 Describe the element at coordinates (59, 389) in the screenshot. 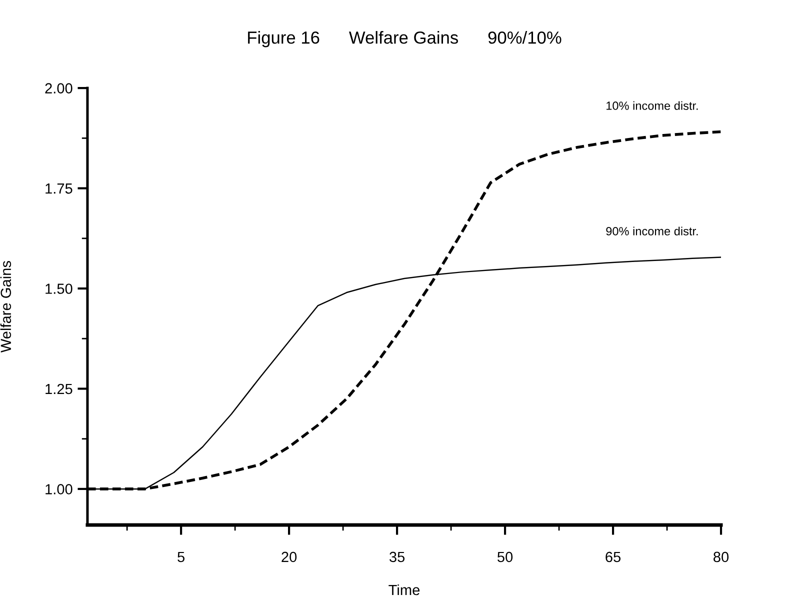

I see `y-tick-label: 1.25` at that location.